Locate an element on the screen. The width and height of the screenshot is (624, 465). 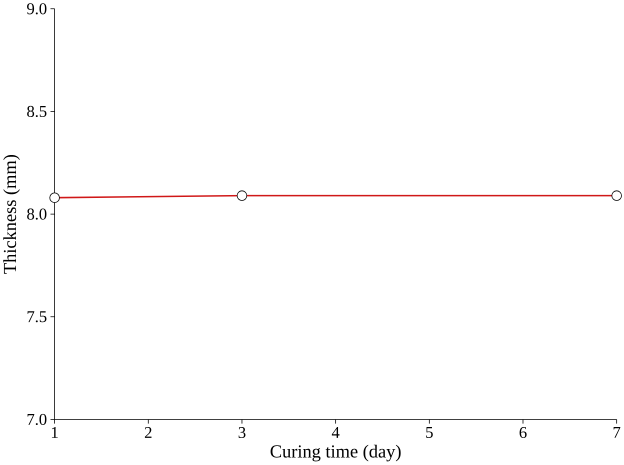
x-tick-label: 5 is located at coordinates (429, 432).